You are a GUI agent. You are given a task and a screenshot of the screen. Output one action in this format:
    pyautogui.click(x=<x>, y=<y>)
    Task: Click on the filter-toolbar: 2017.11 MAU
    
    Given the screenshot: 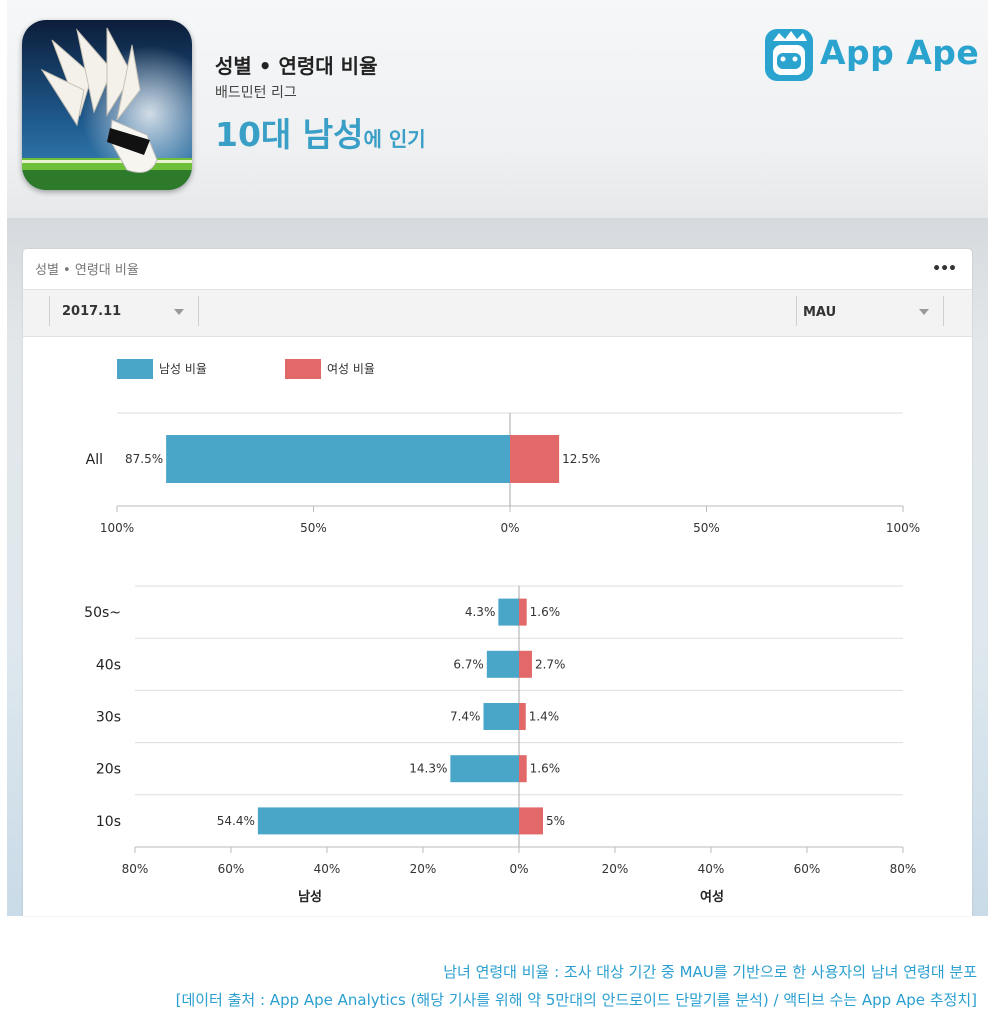 What is the action you would take?
    pyautogui.click(x=497, y=313)
    